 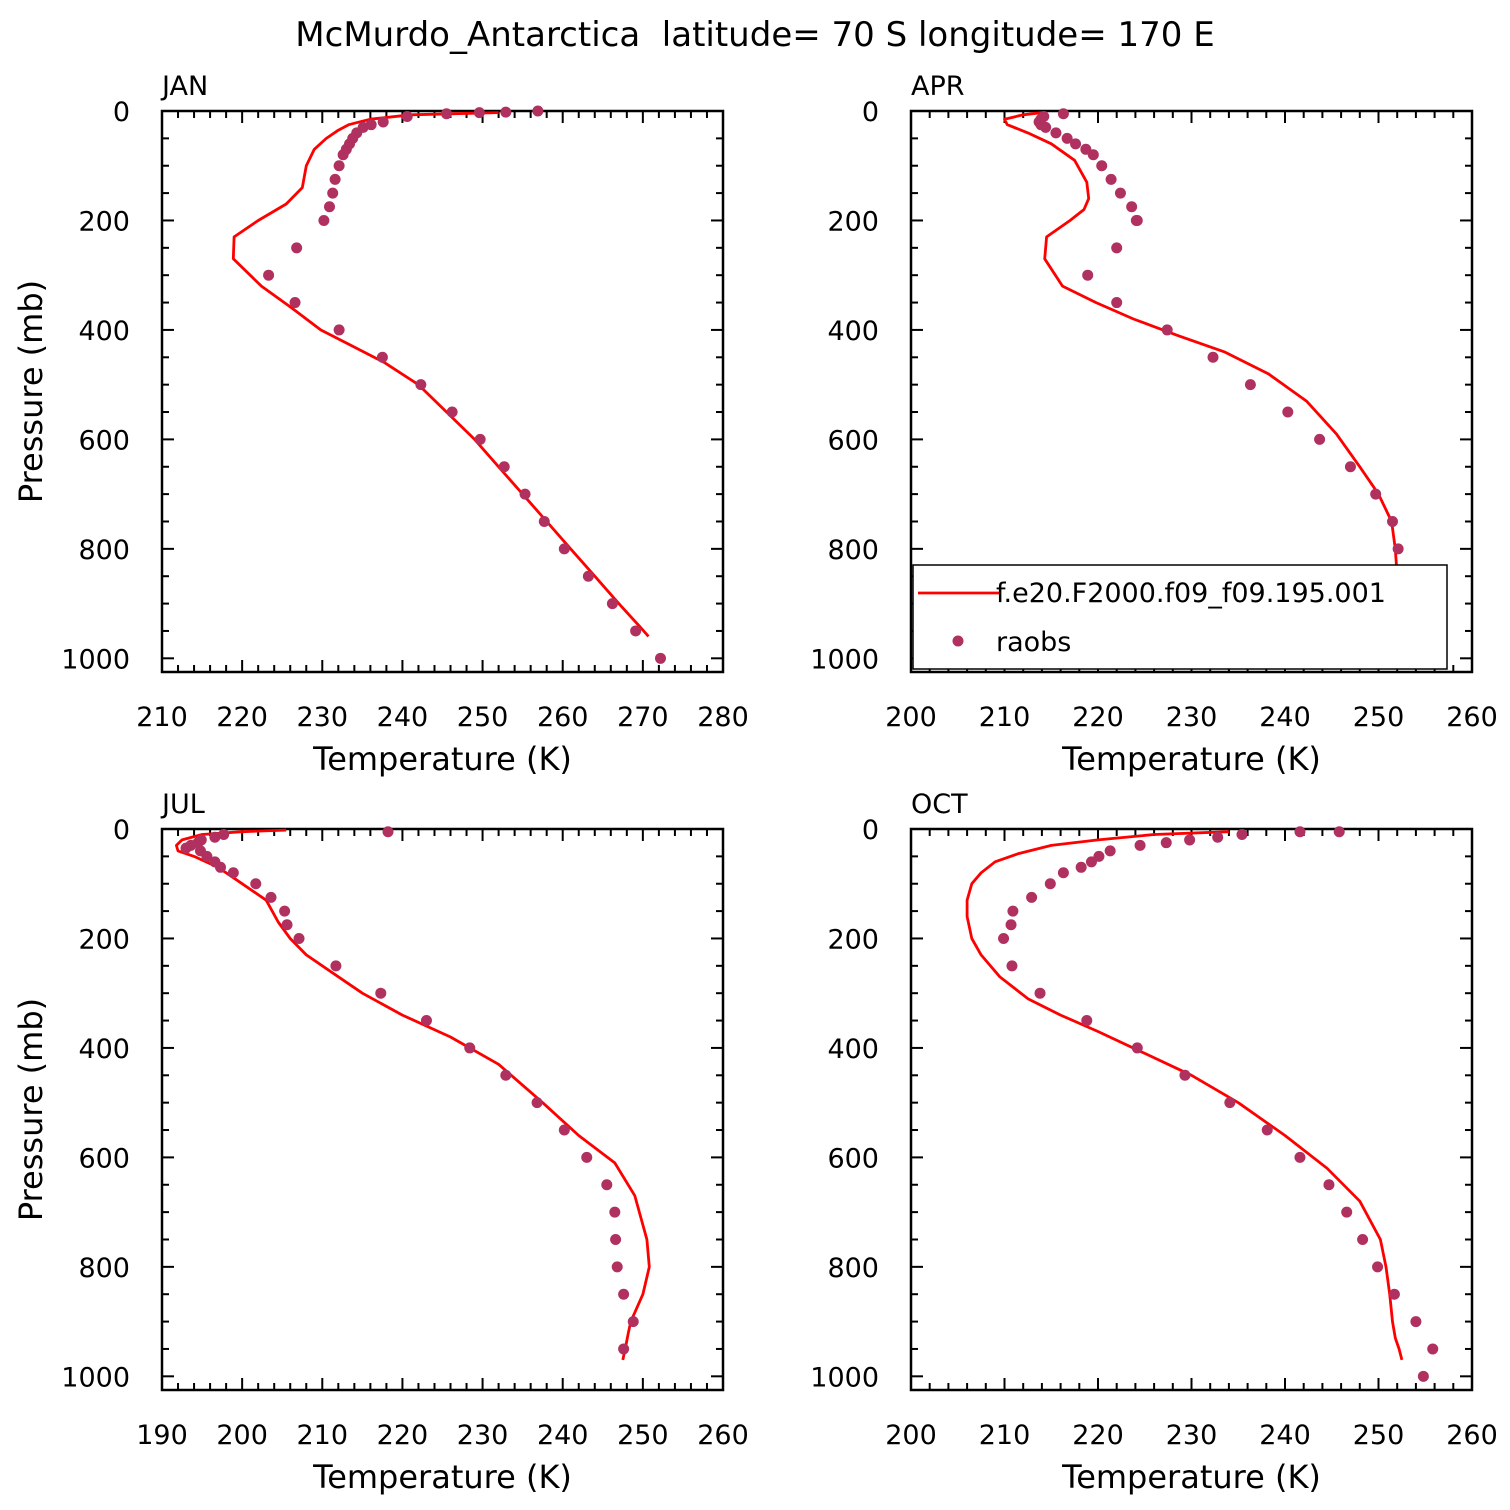 I want to click on legend-obs-label: raobs, so click(x=1033, y=642).